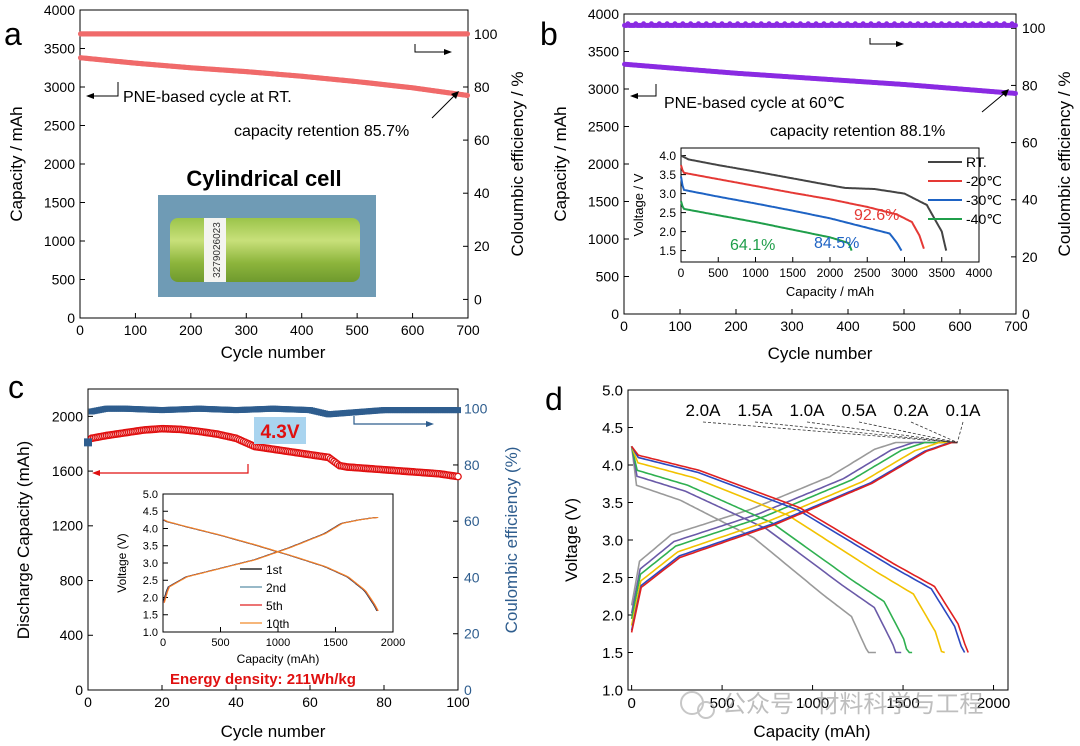 This screenshot has width=1080, height=746. I want to click on panel-c-inset-xtick-label: 0, so click(163, 643).